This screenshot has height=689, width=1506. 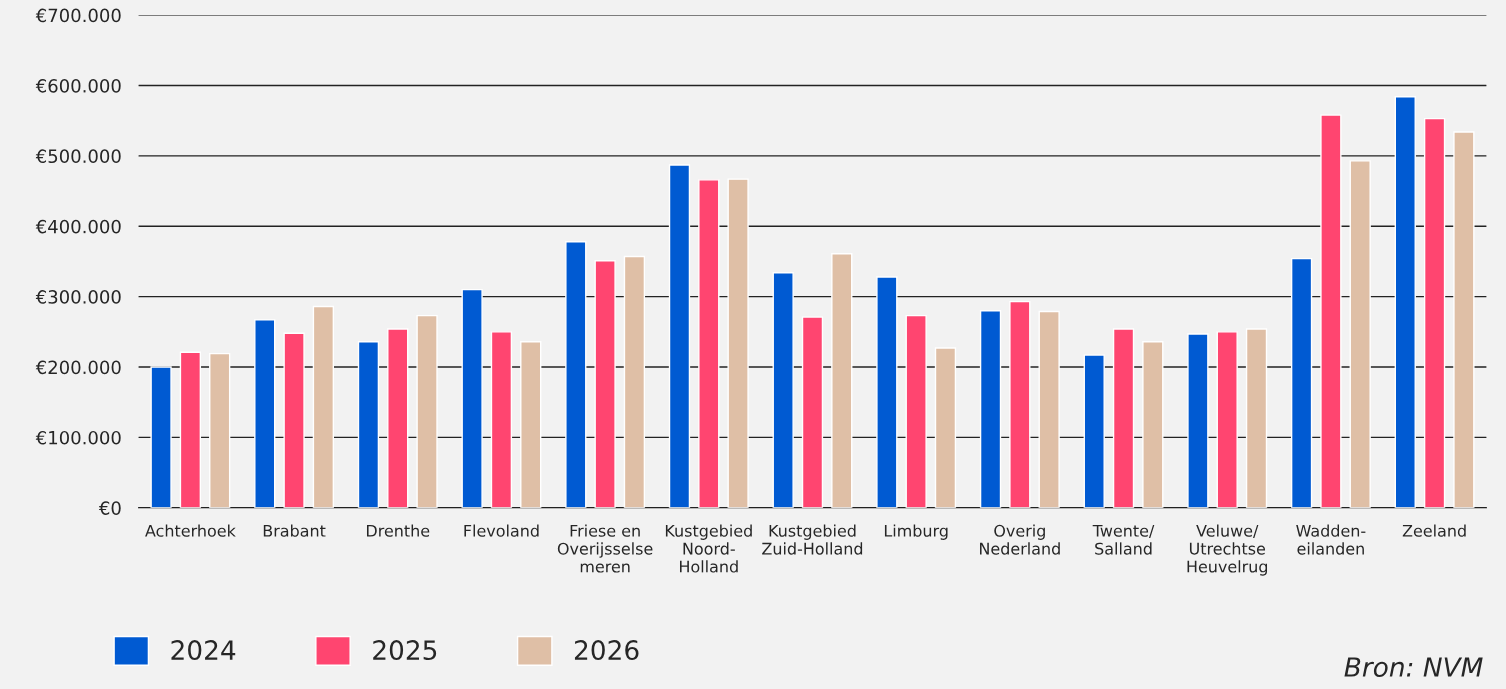 What do you see at coordinates (78, 85) in the screenshot?
I see `y-tick-label: €600.000` at bounding box center [78, 85].